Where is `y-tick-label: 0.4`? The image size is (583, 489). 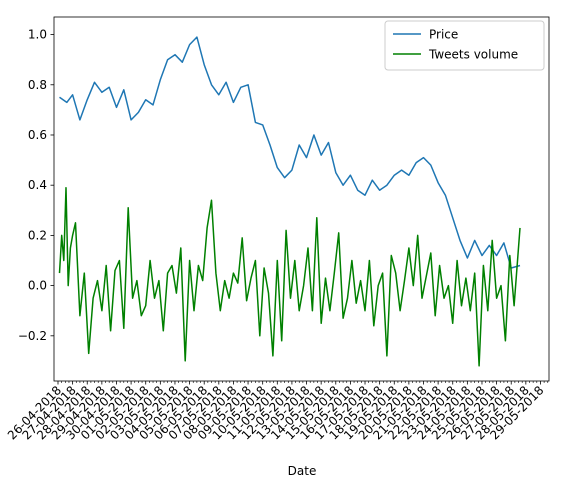 y-tick-label: 0.4 is located at coordinates (37, 185).